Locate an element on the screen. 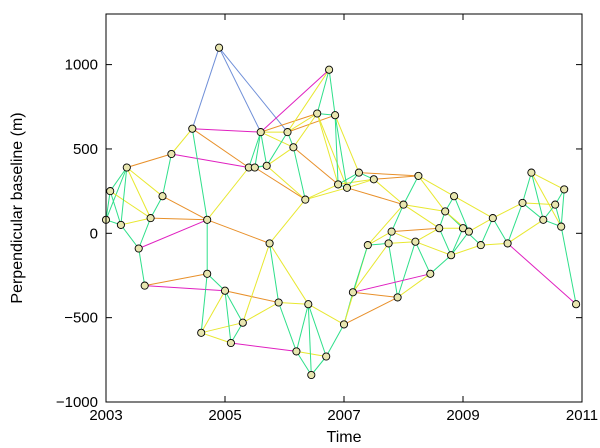 Image resolution: width=600 pixels, height=448 pixels. x-tick-label: 2003 is located at coordinates (105, 415).